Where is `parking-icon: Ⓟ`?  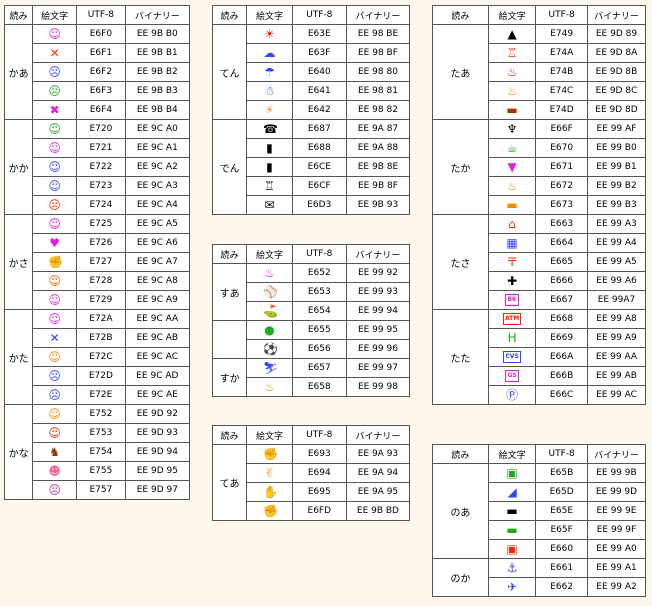 parking-icon: Ⓟ is located at coordinates (512, 394).